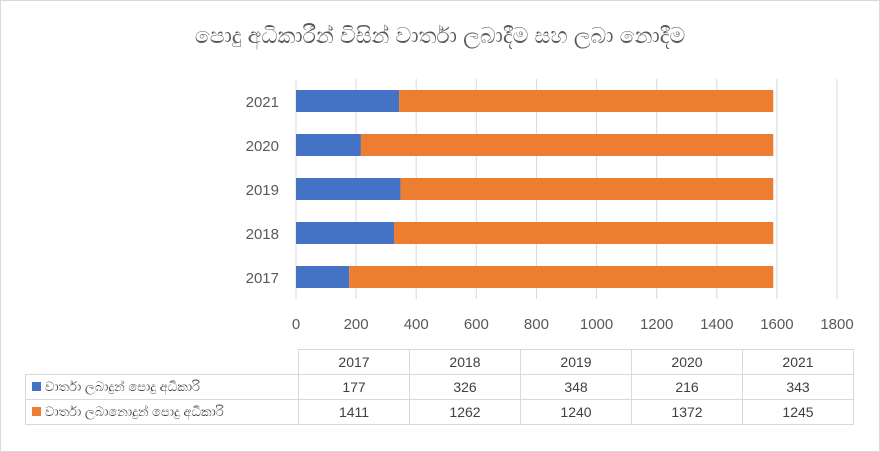 Image resolution: width=880 pixels, height=452 pixels. What do you see at coordinates (476, 324) in the screenshot?
I see `x-tick-label: 600` at bounding box center [476, 324].